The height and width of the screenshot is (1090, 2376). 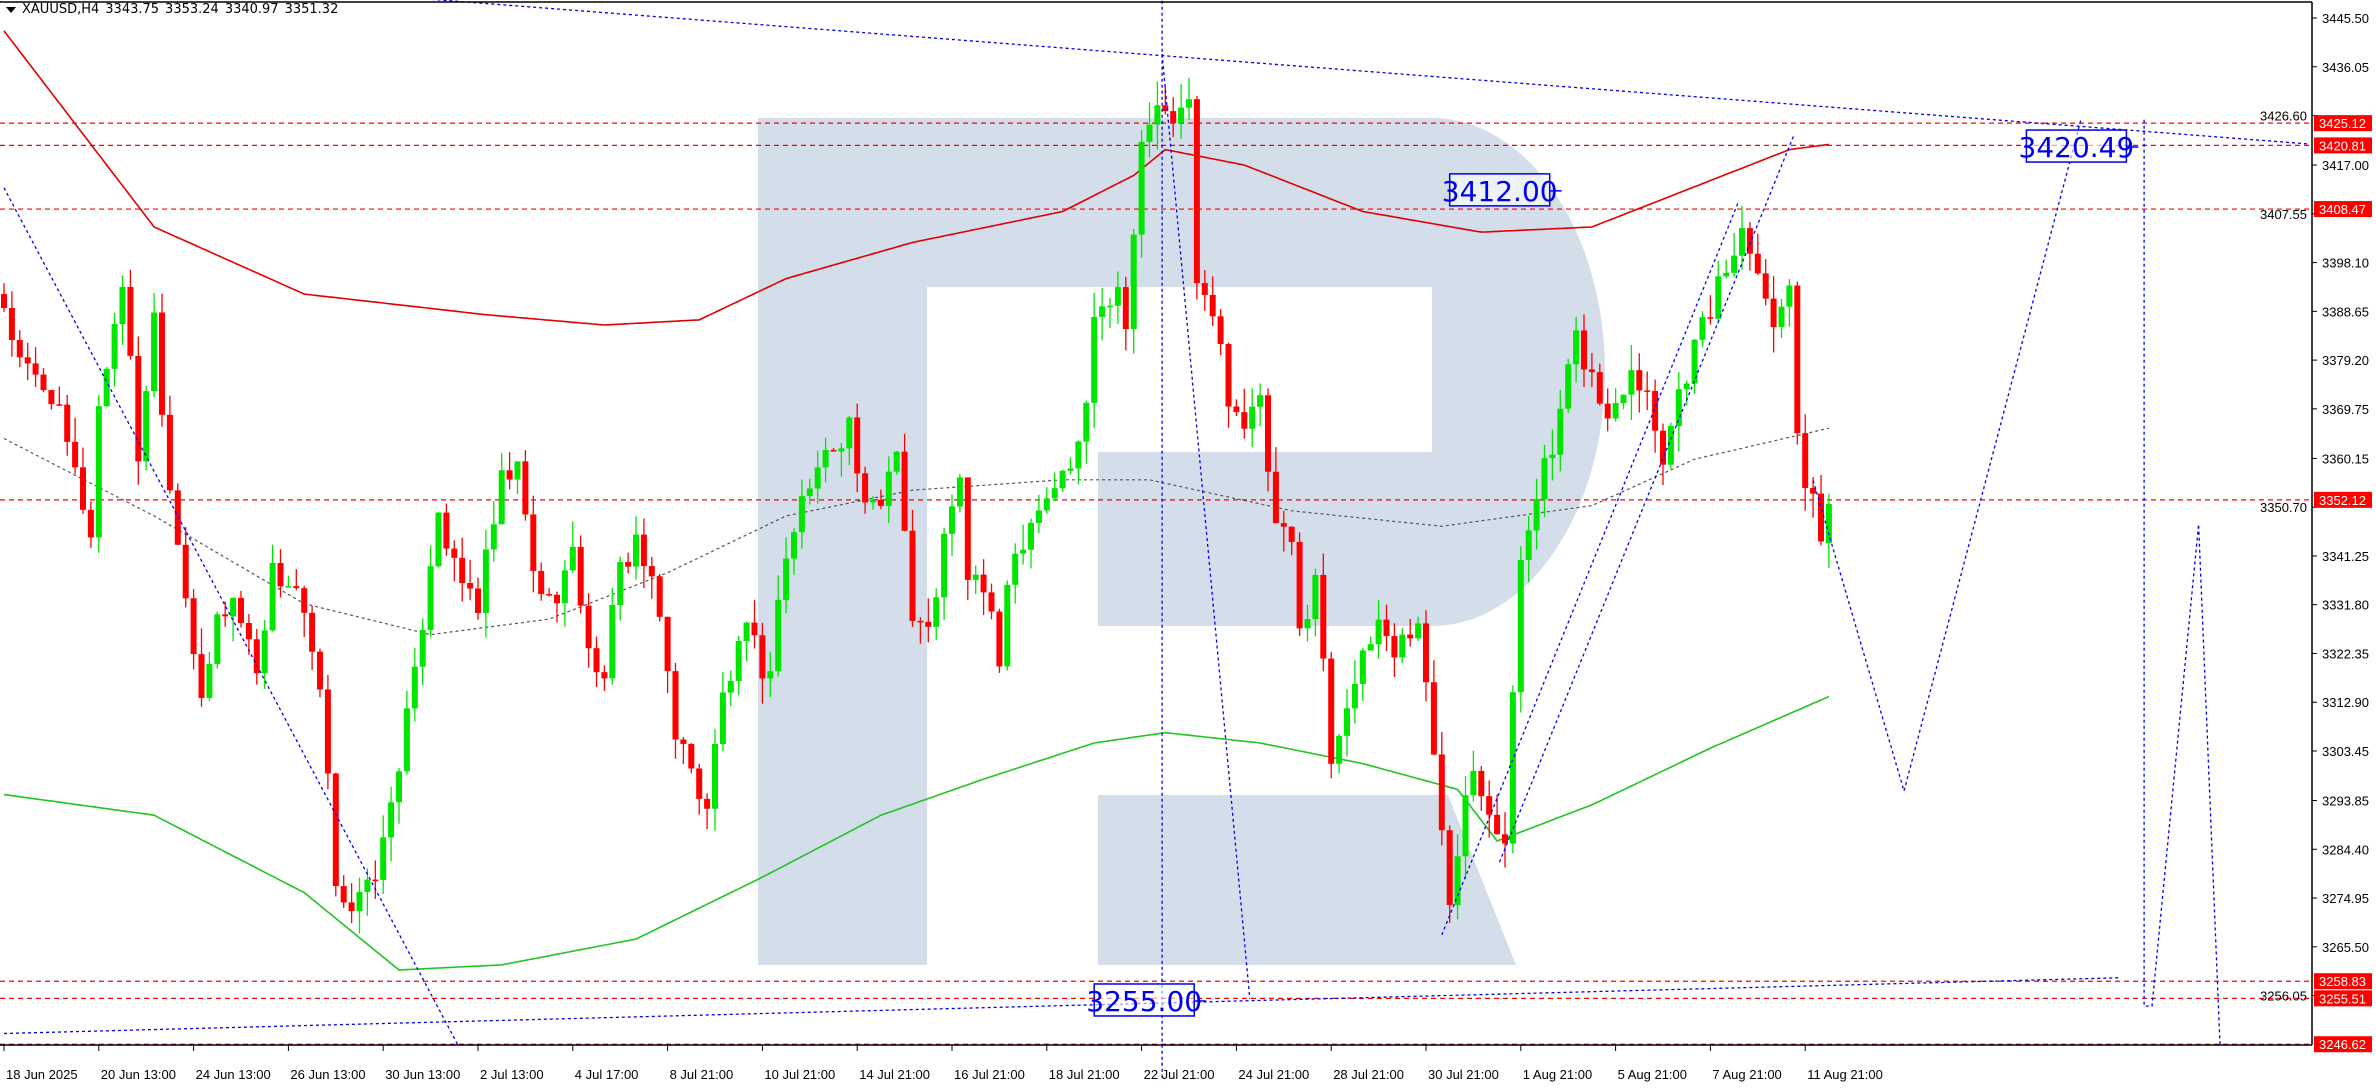 I want to click on forecast-path, so click(x=1947, y=456).